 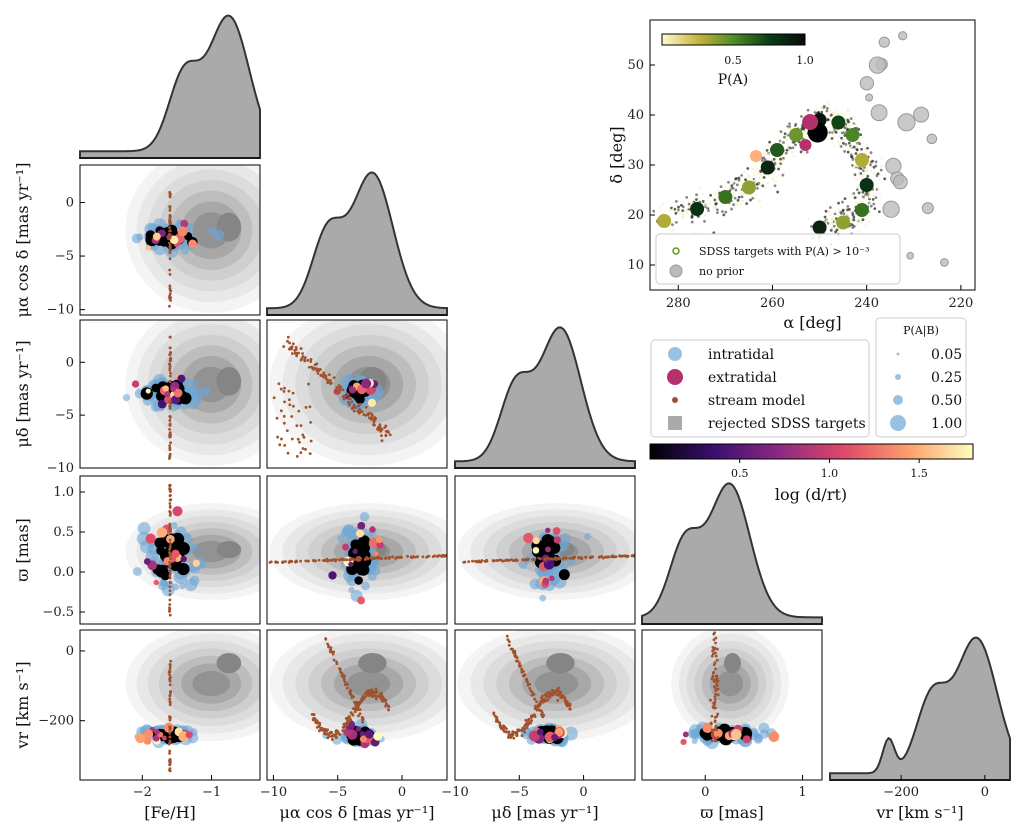 I want to click on sky-y-axis-label: δ [deg], so click(x=616, y=154).